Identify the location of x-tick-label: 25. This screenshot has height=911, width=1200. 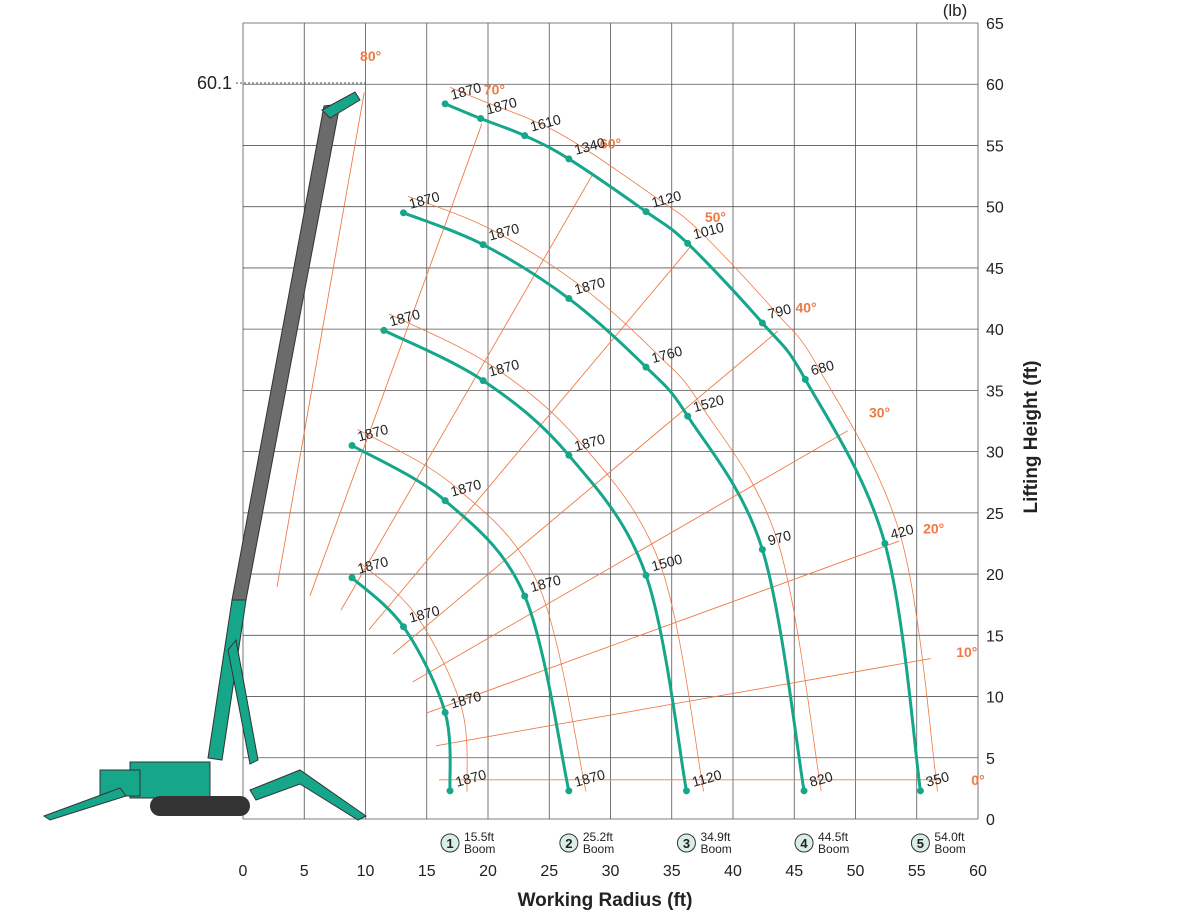
(549, 871).